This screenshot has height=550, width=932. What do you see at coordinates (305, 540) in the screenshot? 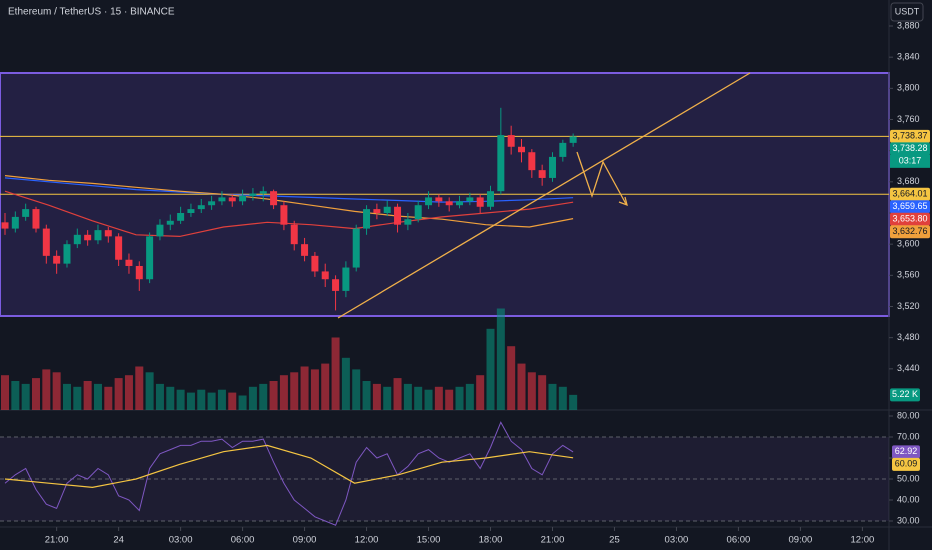
I see `x-tick-label: 09:00` at bounding box center [305, 540].